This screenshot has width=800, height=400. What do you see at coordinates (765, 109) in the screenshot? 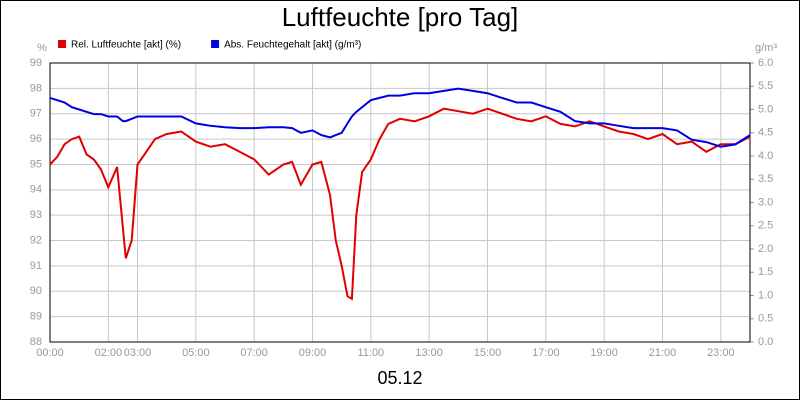
I see `y2-tick-label: 5.0` at bounding box center [765, 109].